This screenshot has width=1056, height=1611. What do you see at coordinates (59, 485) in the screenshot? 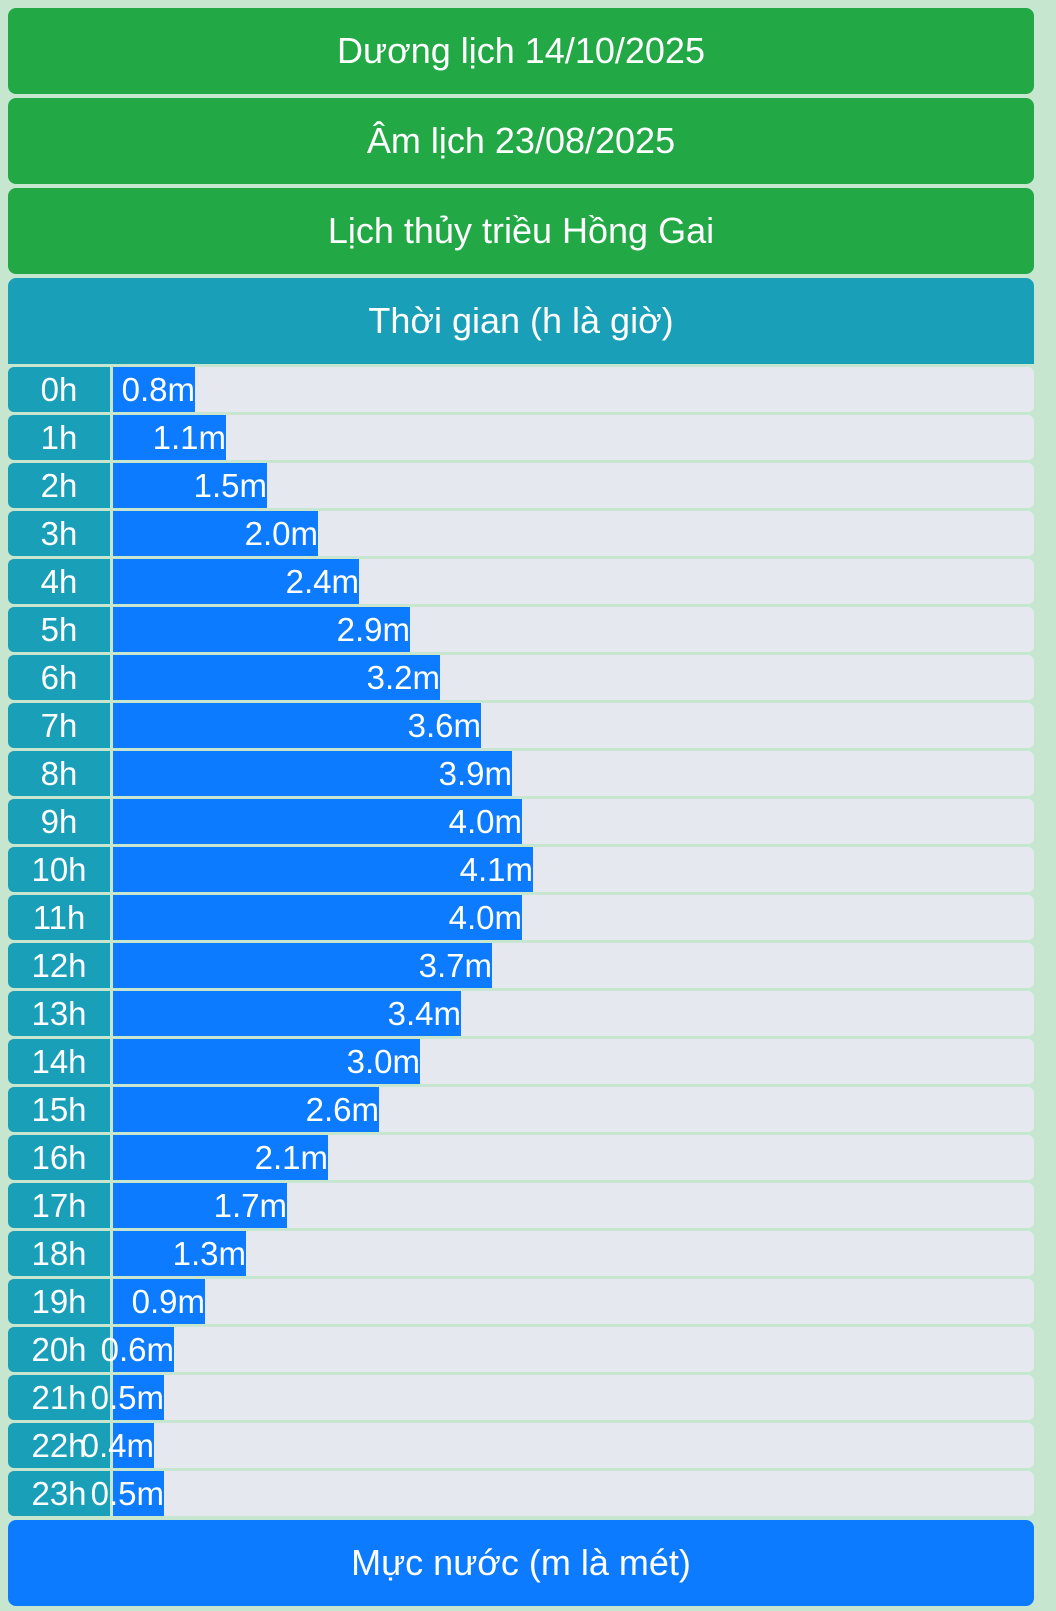
I see `hour-label: 2h` at bounding box center [59, 485].